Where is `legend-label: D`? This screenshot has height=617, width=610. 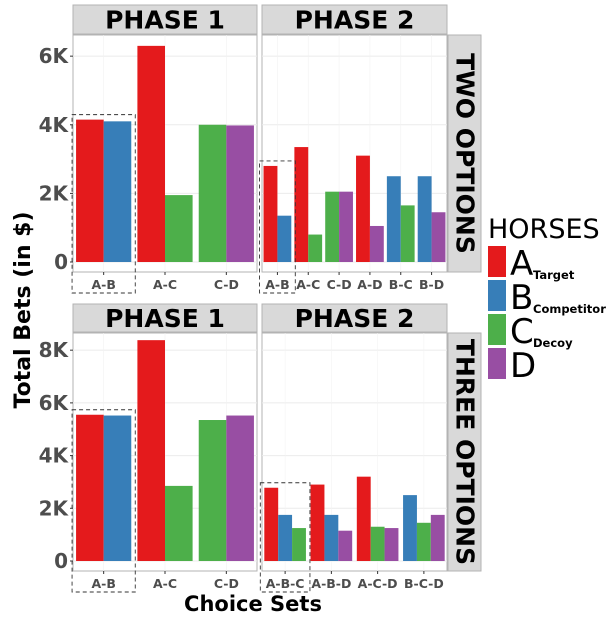 legend-label: D is located at coordinates (523, 366).